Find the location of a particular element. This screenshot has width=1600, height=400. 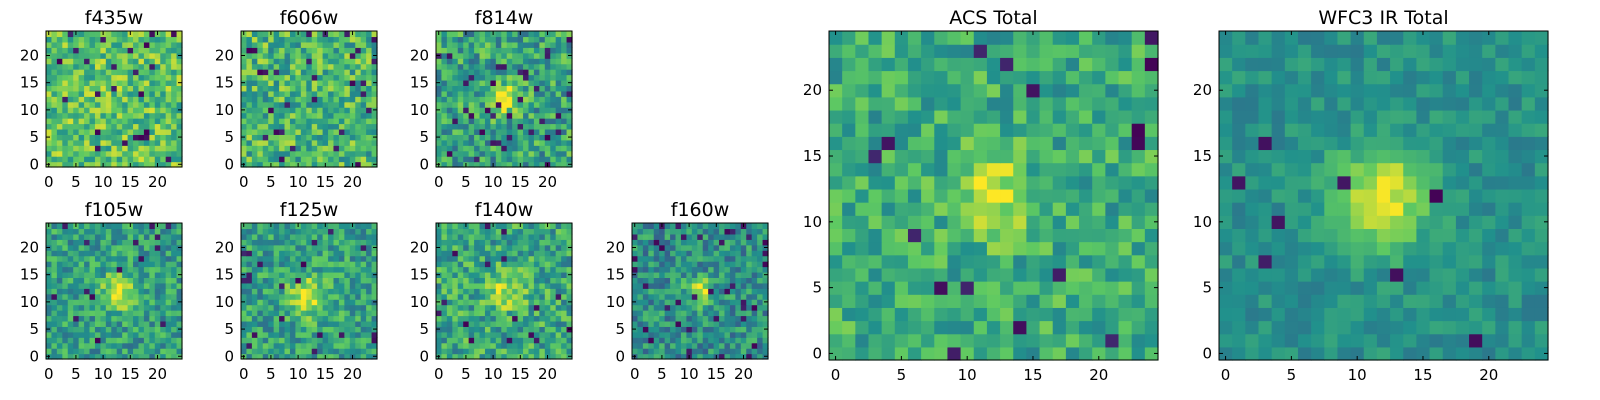

x-tick-label: 10 is located at coordinates (103, 182).